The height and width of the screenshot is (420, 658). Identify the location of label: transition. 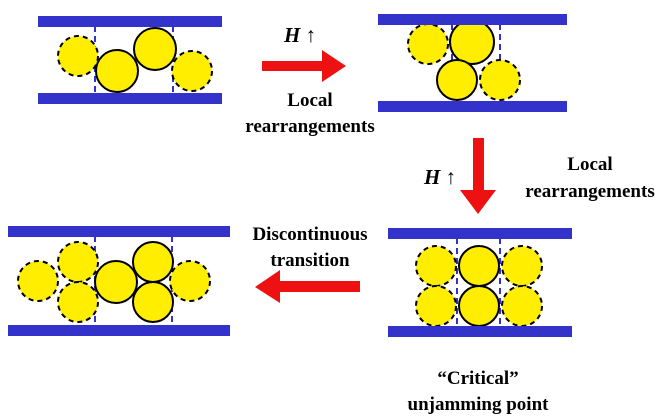
(310, 260).